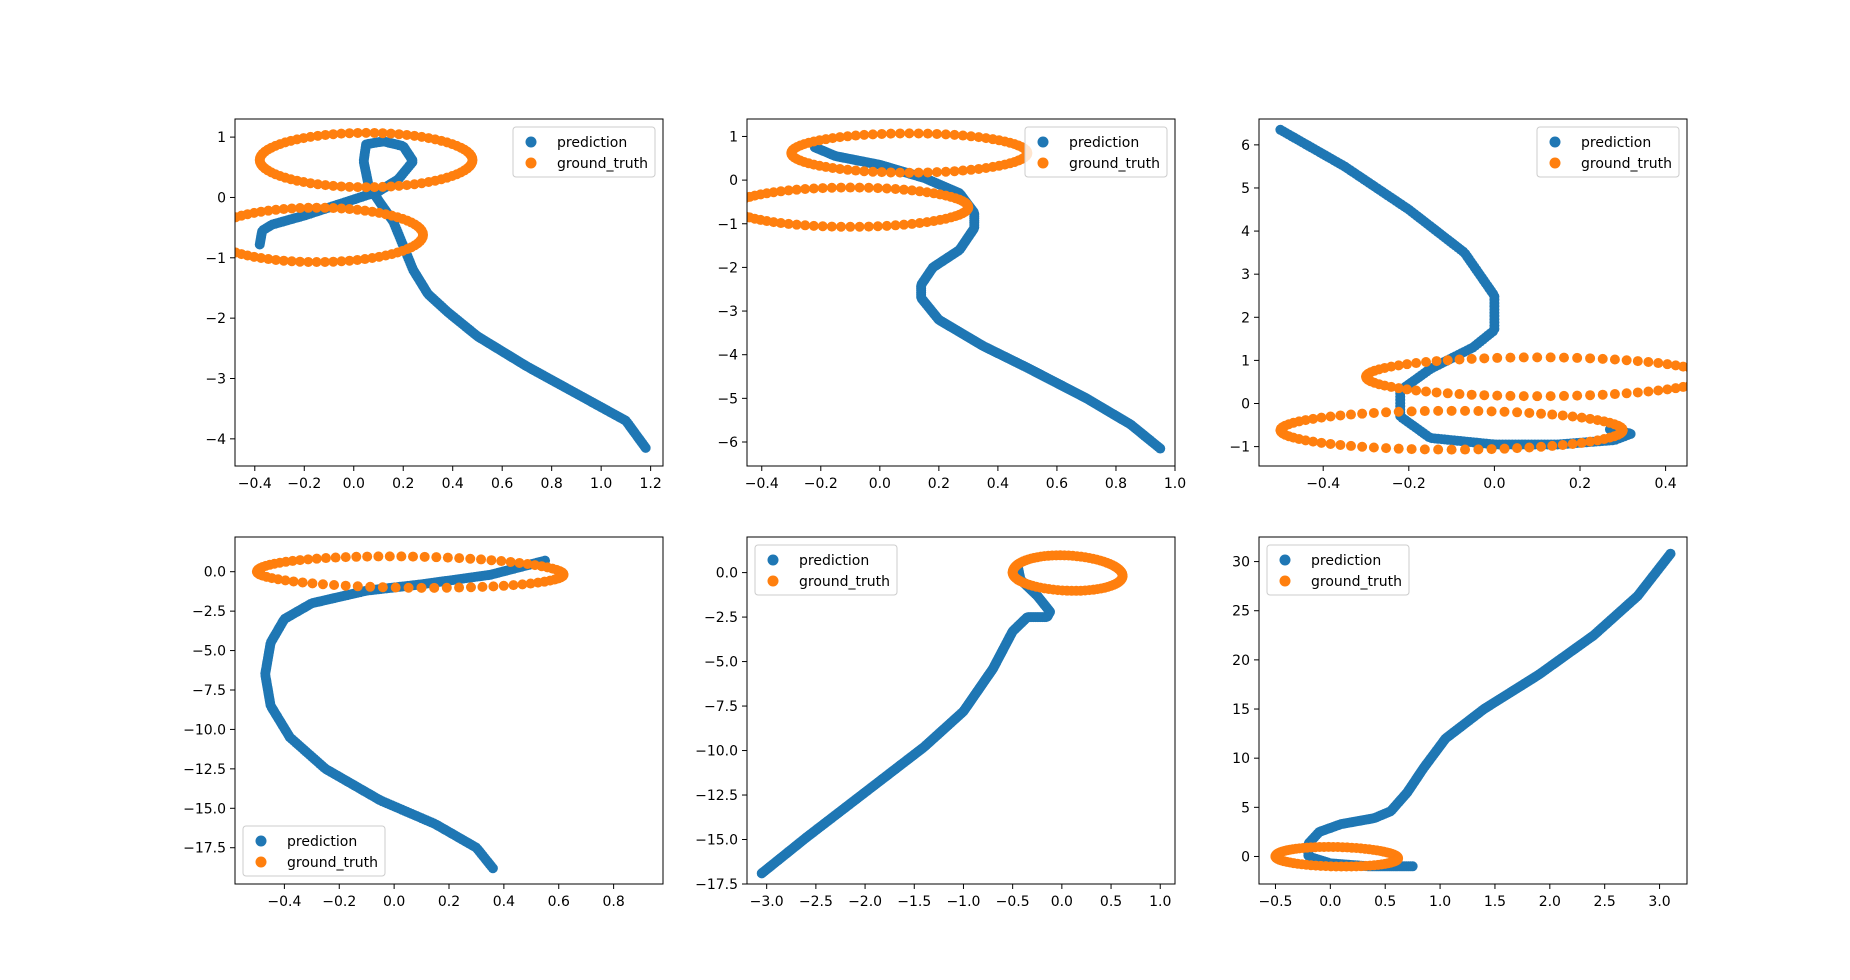 This screenshot has width=1850, height=980. I want to click on x-tick-label: −1.0, so click(963, 902).